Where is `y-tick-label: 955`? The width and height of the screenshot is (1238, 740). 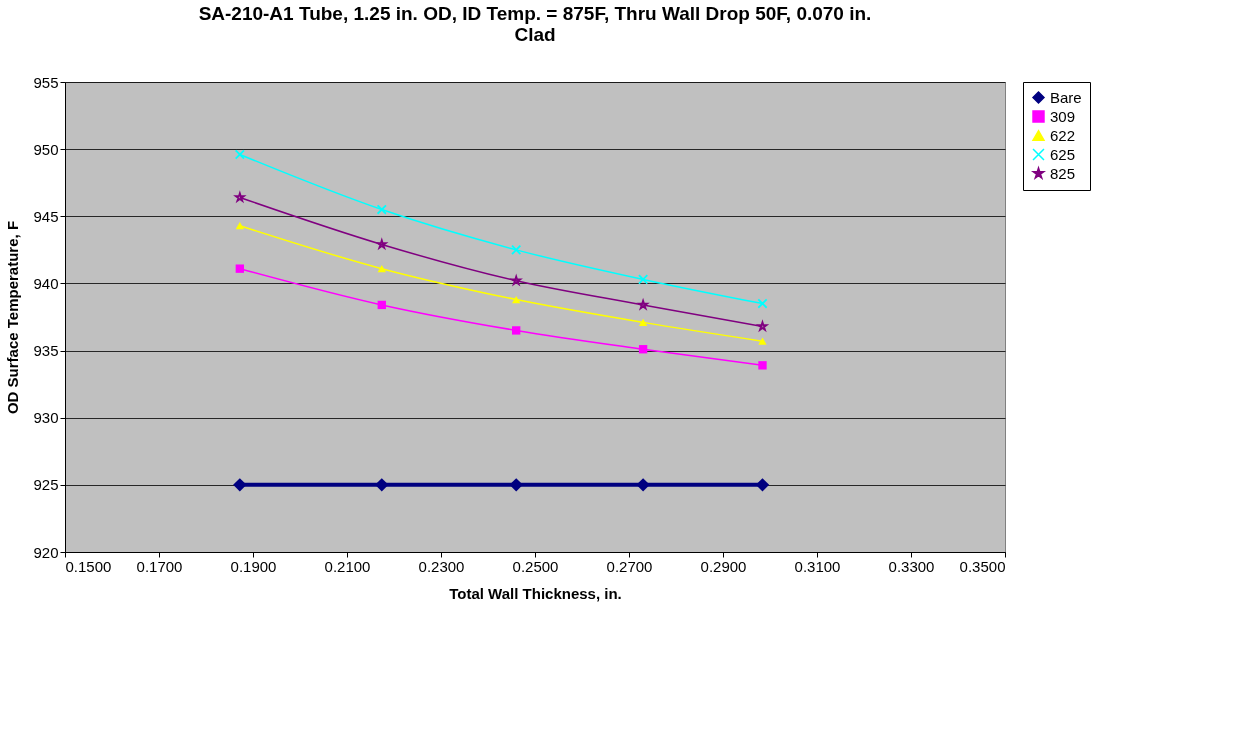
y-tick-label: 955 is located at coordinates (46, 82).